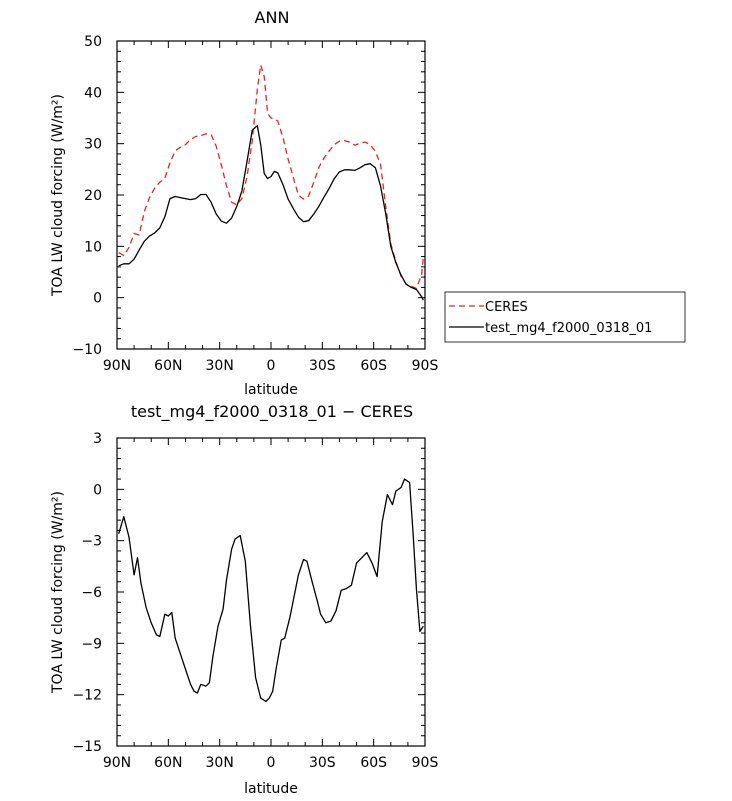 Image resolution: width=732 pixels, height=801 pixels. I want to click on legend-label-ceres: CERES, so click(506, 307).